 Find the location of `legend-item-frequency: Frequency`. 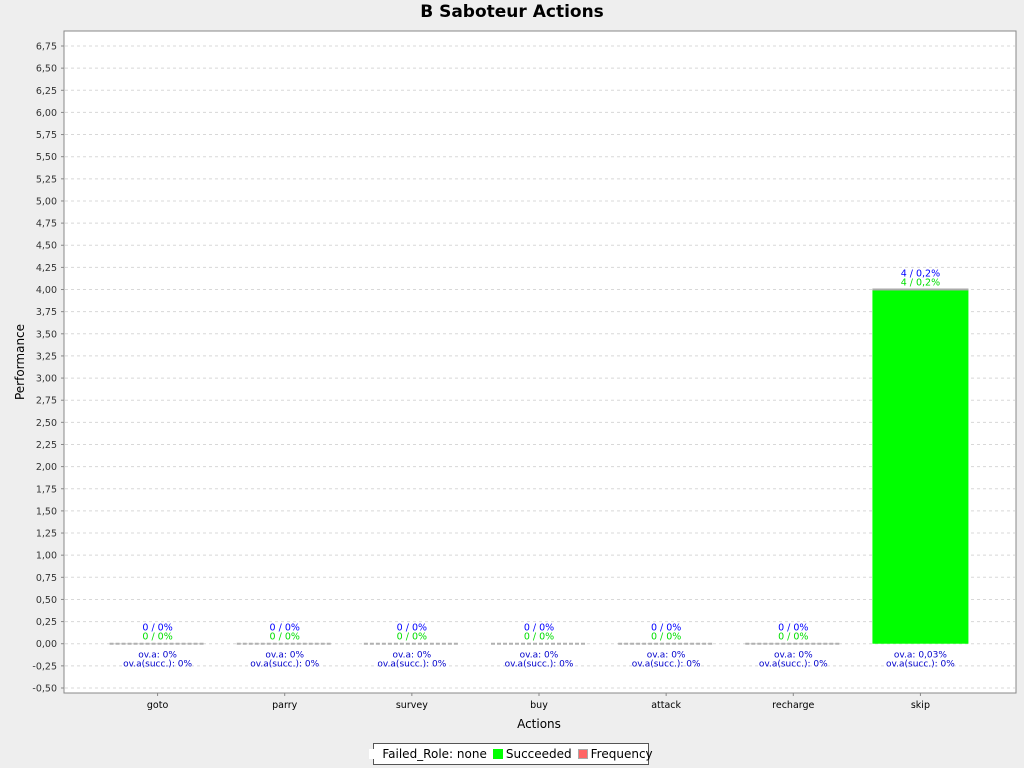

legend-item-frequency: Frequency is located at coordinates (615, 754).